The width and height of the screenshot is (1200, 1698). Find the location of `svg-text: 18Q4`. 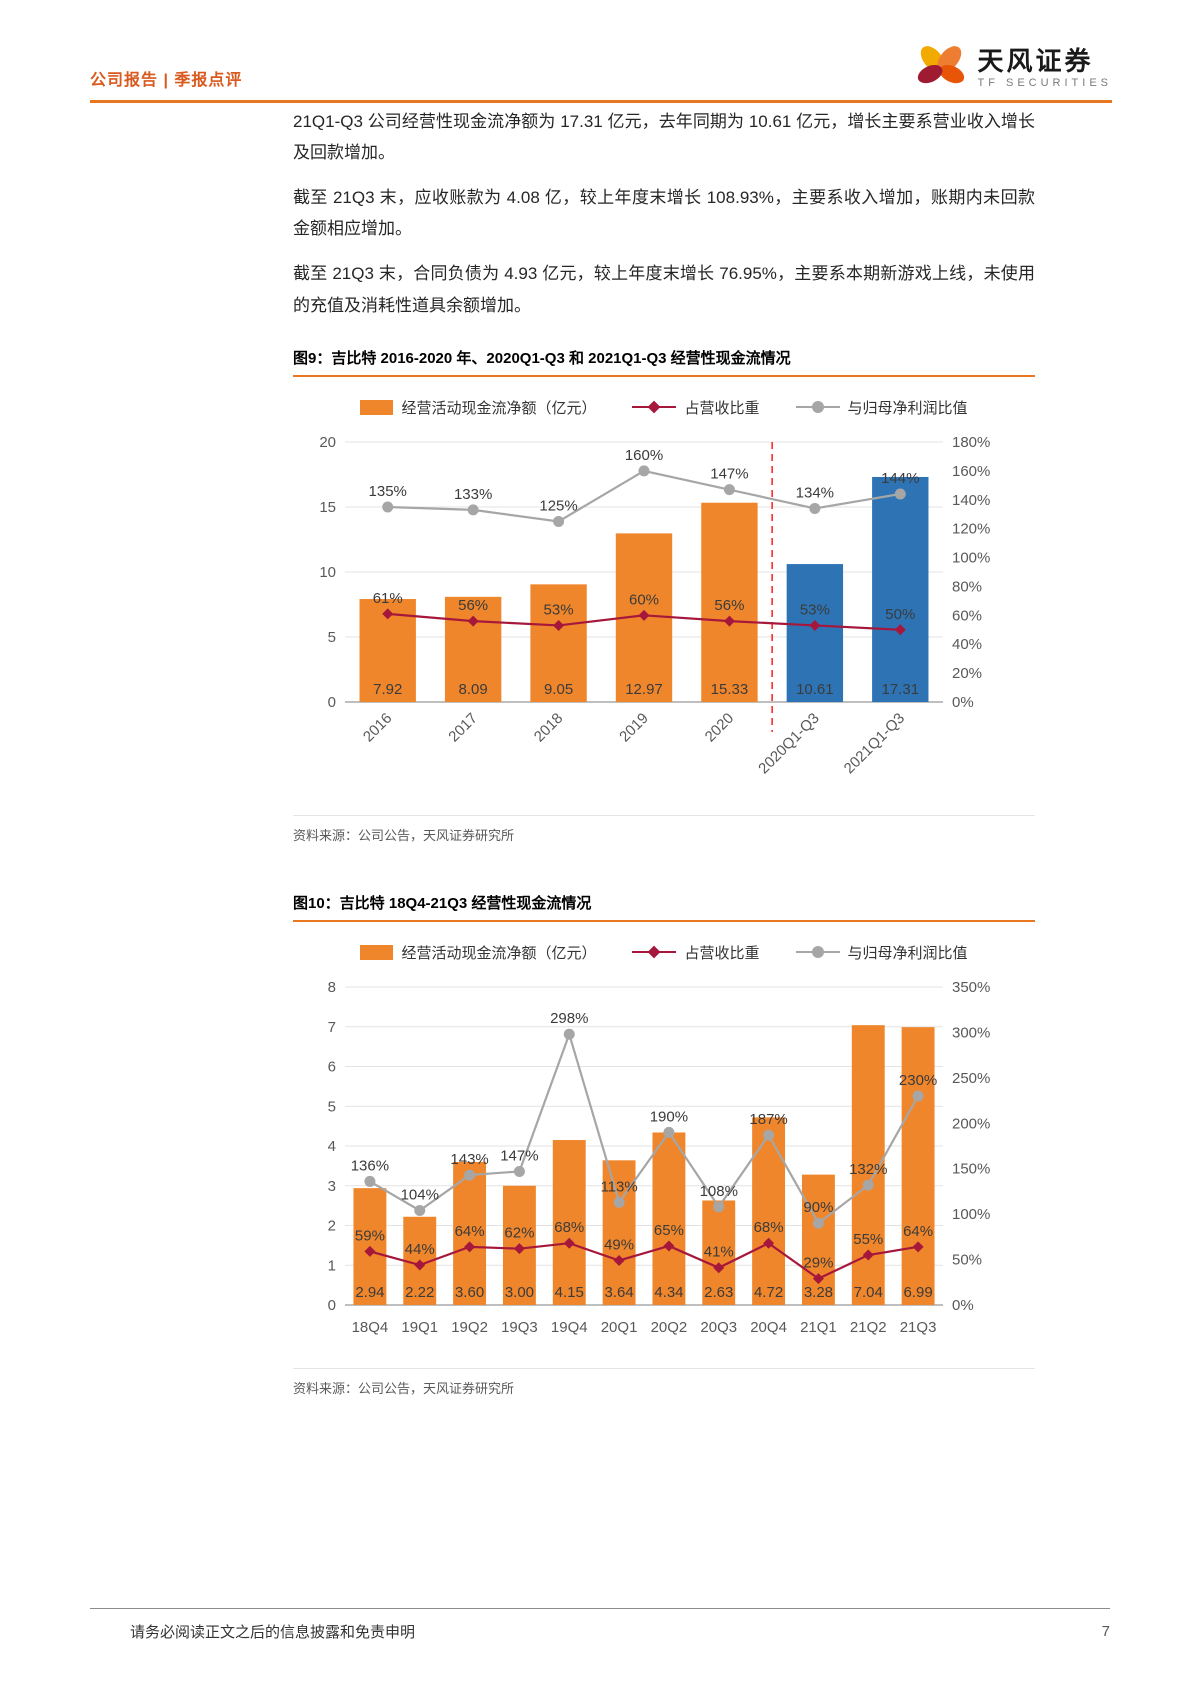

svg-text: 18Q4 is located at coordinates (370, 1327).